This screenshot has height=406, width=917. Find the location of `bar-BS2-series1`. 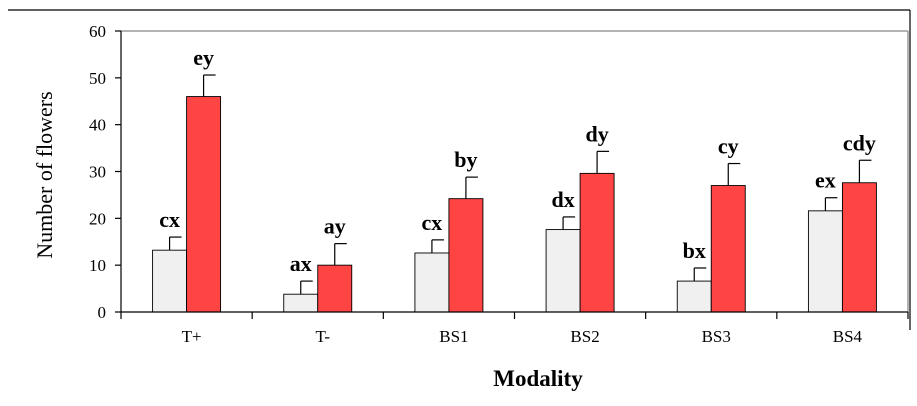

bar-BS2-series1 is located at coordinates (563, 271).